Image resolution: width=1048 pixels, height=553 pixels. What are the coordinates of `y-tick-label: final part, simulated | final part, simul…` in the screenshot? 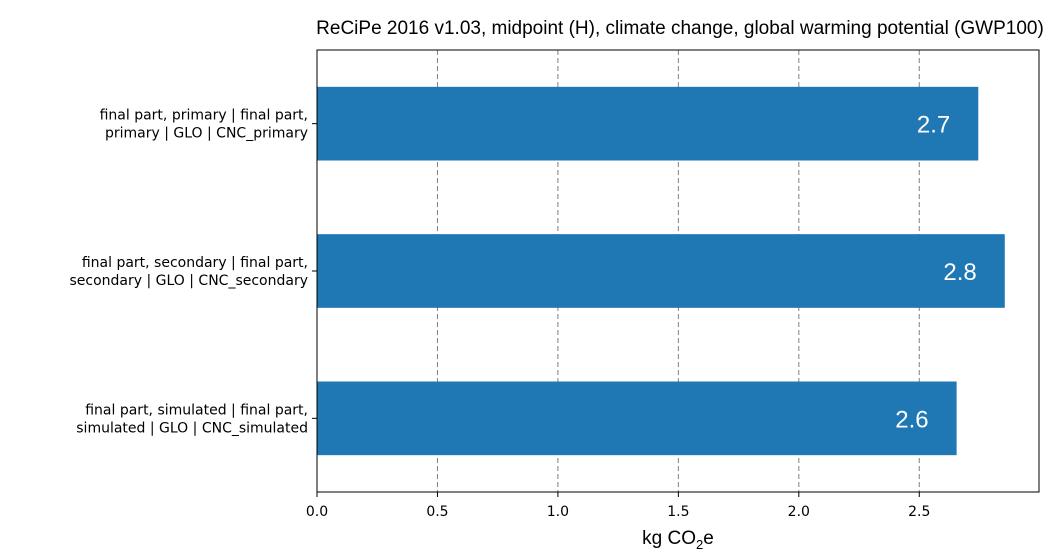 It's located at (192, 419).